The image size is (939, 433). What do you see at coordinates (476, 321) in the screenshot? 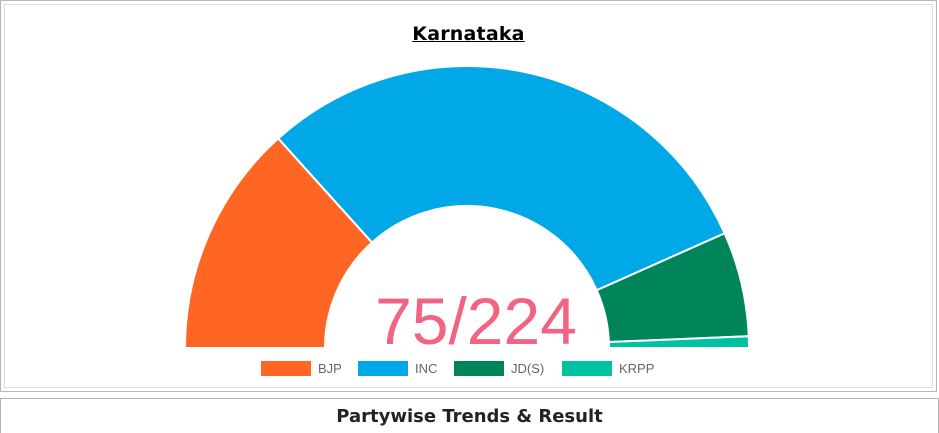
I see `center-seat-count: 75/224` at bounding box center [476, 321].